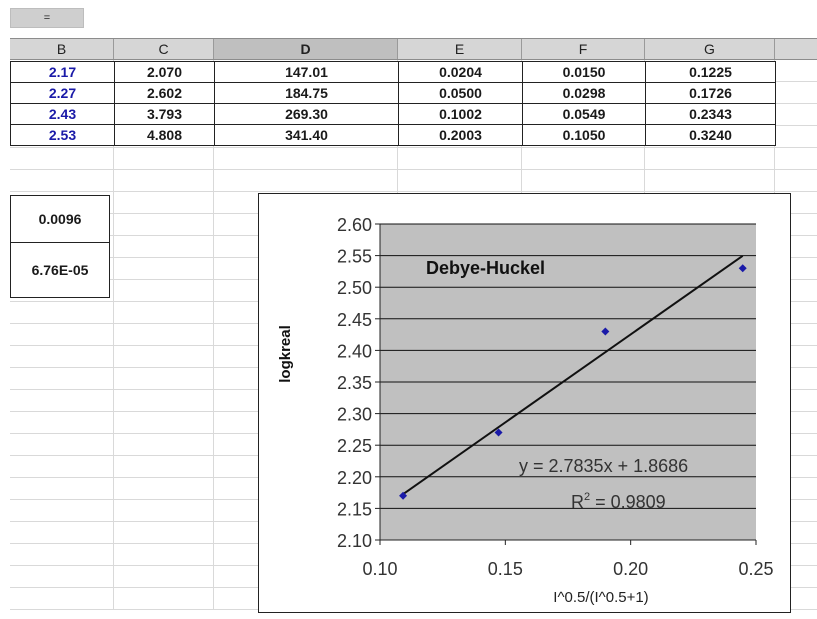 Image resolution: width=817 pixels, height=619 pixels. I want to click on name-box: =, so click(47, 18).